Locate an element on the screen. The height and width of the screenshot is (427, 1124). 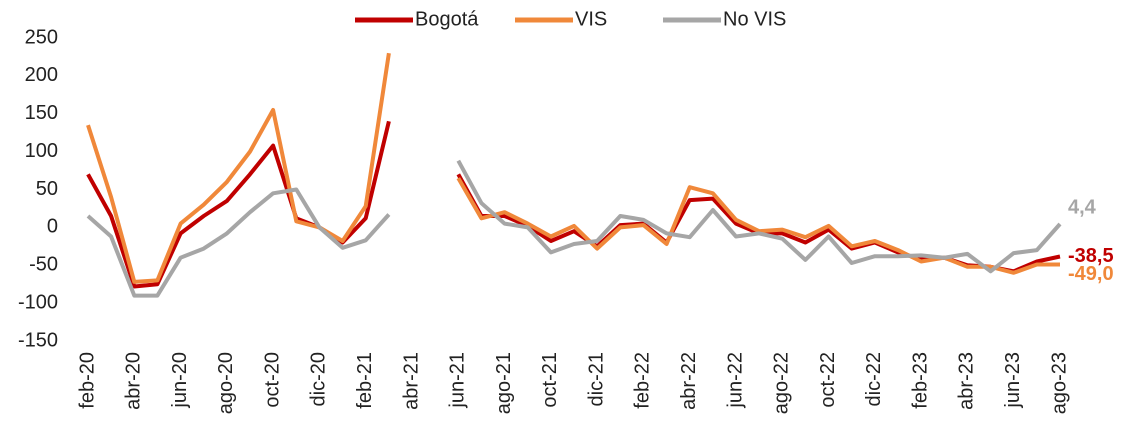
x-tick-label: feb-22 is located at coordinates (643, 380).